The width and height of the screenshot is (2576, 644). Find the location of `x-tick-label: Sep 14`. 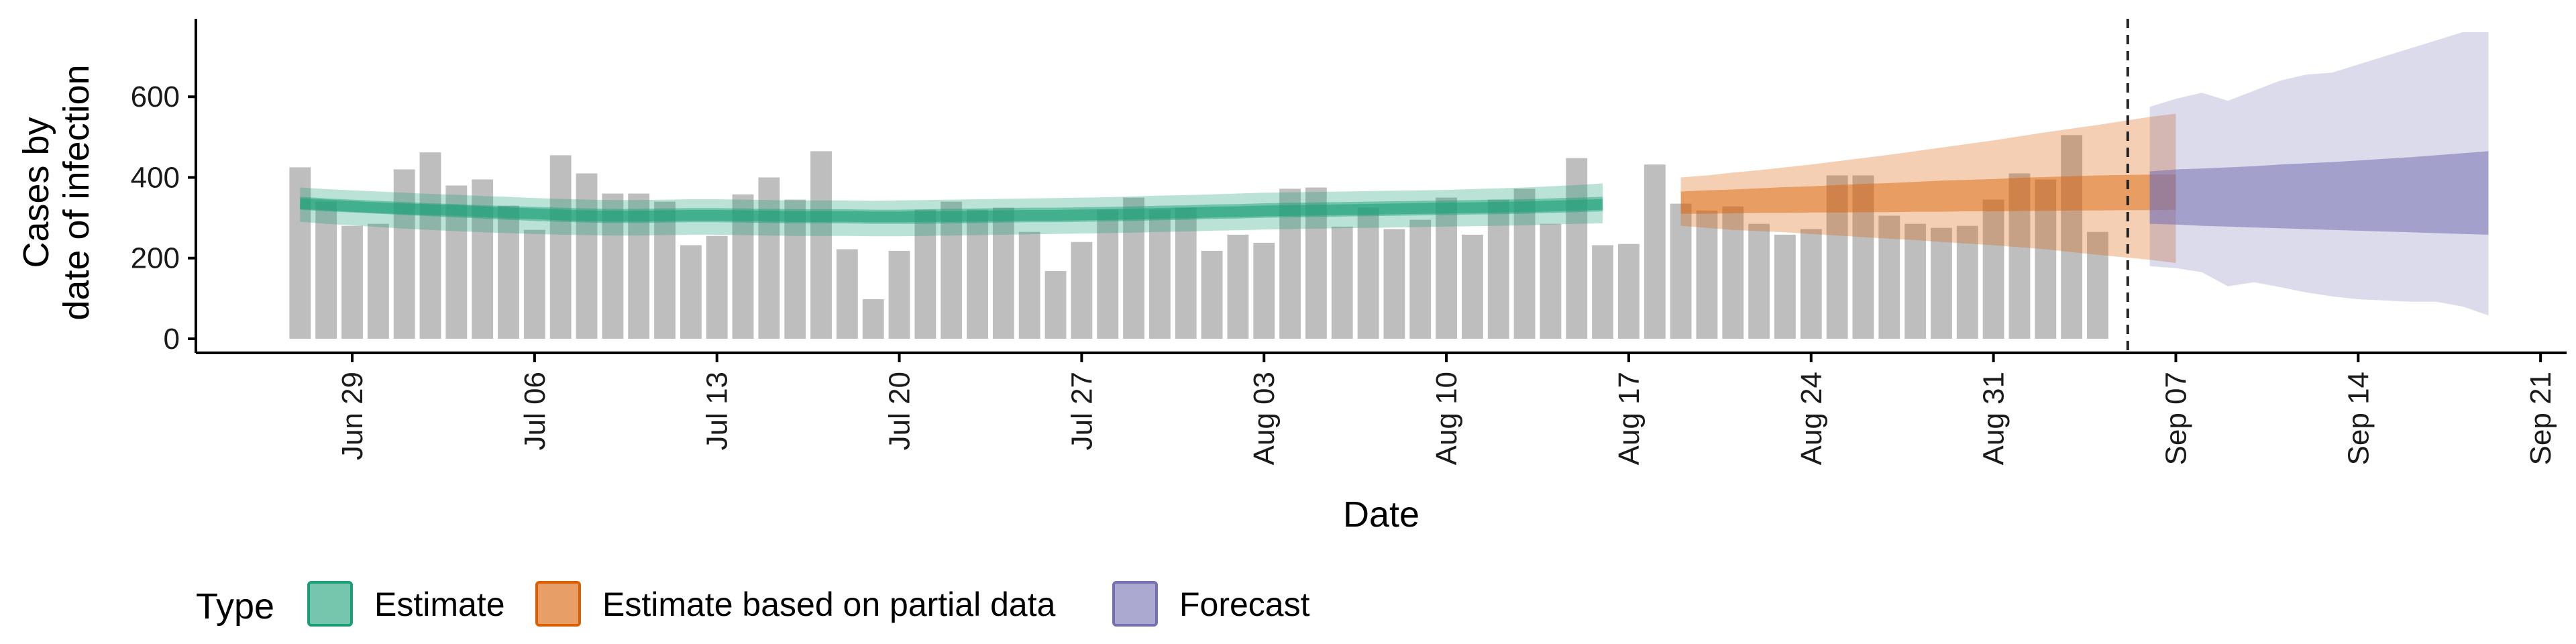

x-tick-label: Sep 14 is located at coordinates (2358, 418).